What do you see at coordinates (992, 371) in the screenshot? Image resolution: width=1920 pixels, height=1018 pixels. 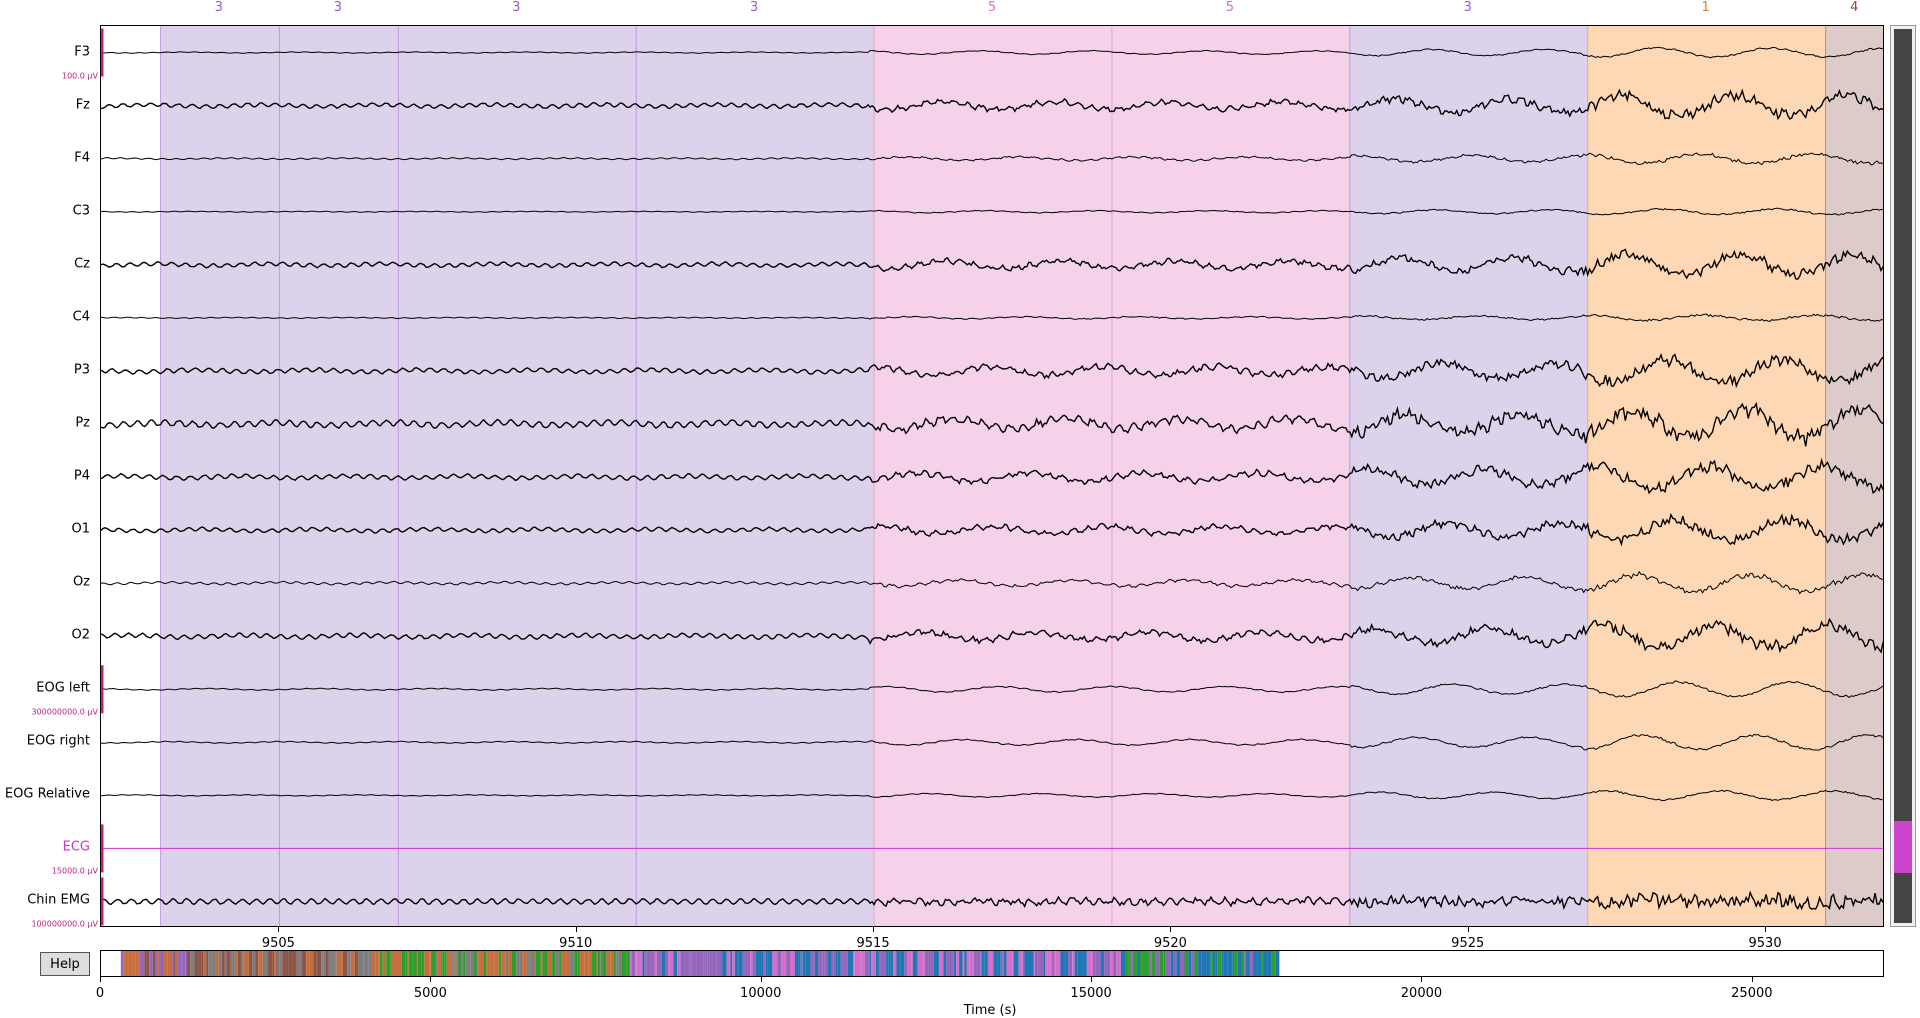 I see `trace-p3` at bounding box center [992, 371].